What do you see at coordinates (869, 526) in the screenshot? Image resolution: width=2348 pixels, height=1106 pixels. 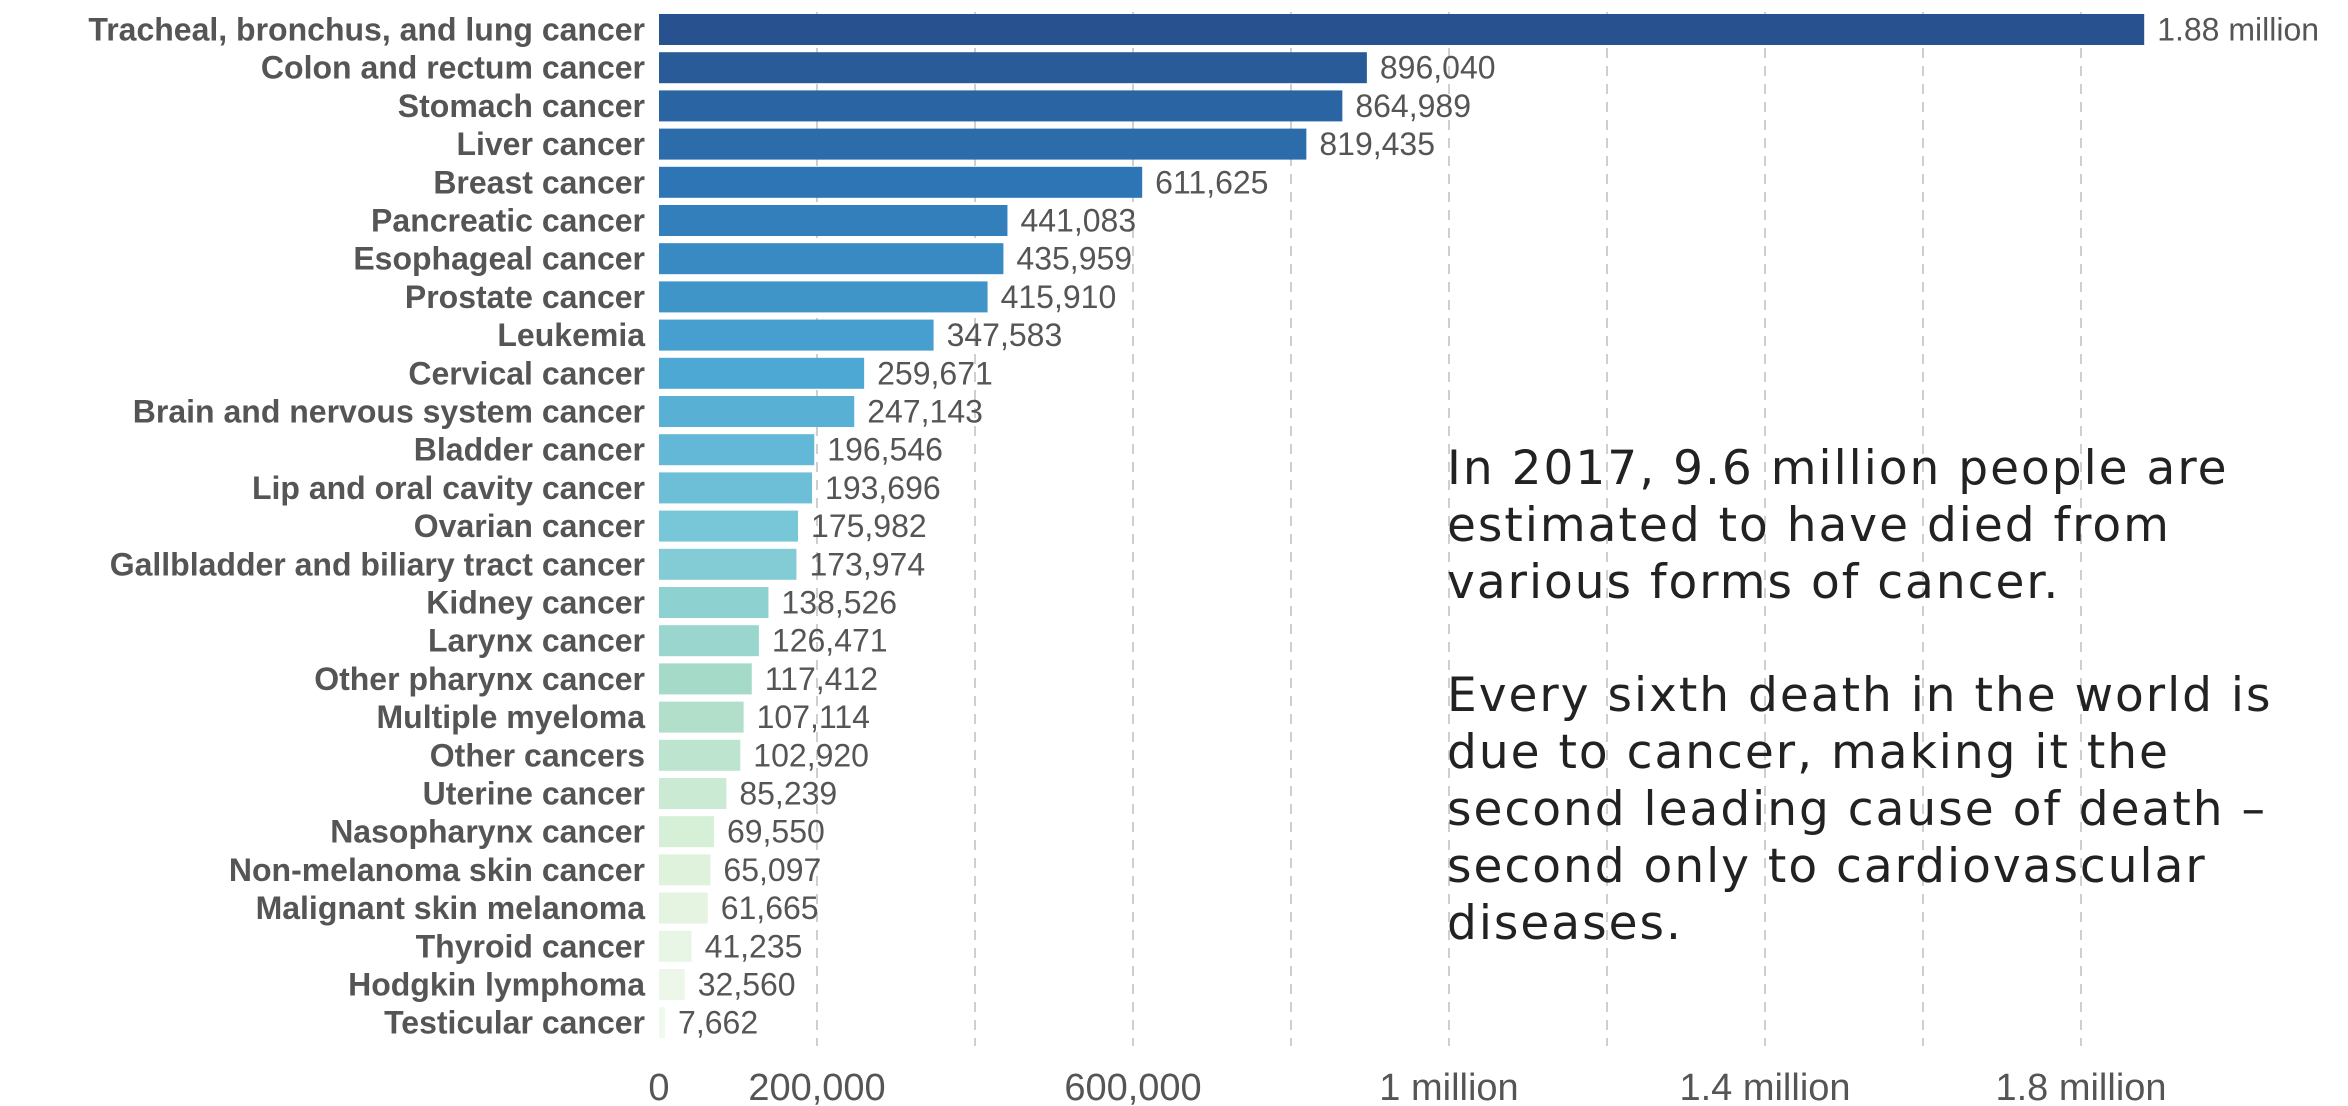 I see `value-label: 175,982` at bounding box center [869, 526].